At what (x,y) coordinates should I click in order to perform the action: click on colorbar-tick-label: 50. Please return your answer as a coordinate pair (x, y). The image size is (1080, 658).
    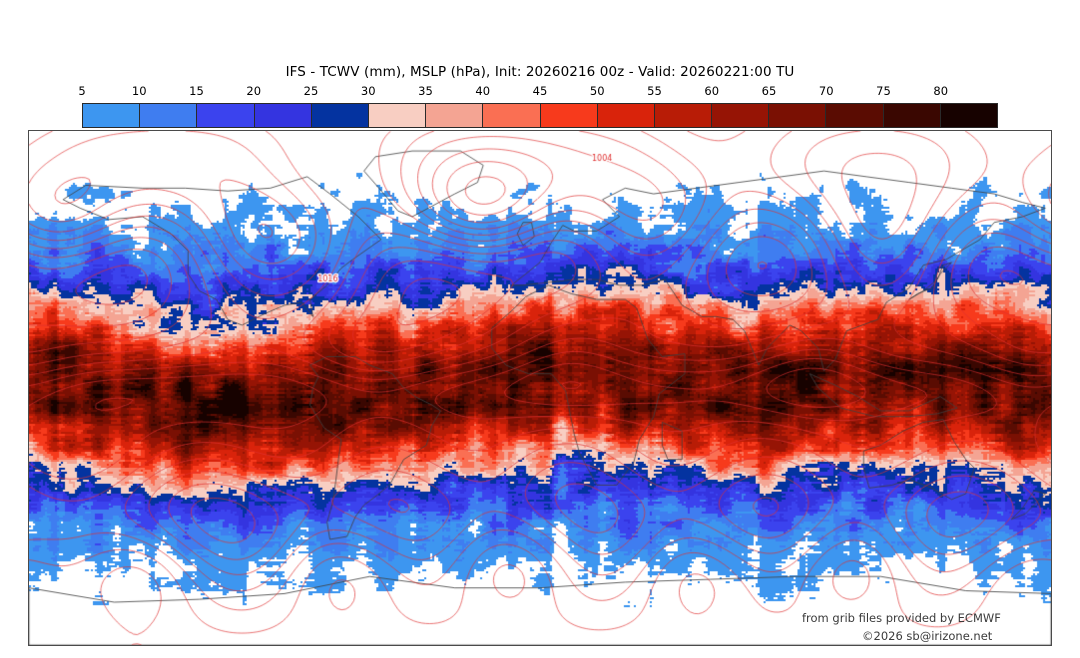
    Looking at the image, I should click on (597, 91).